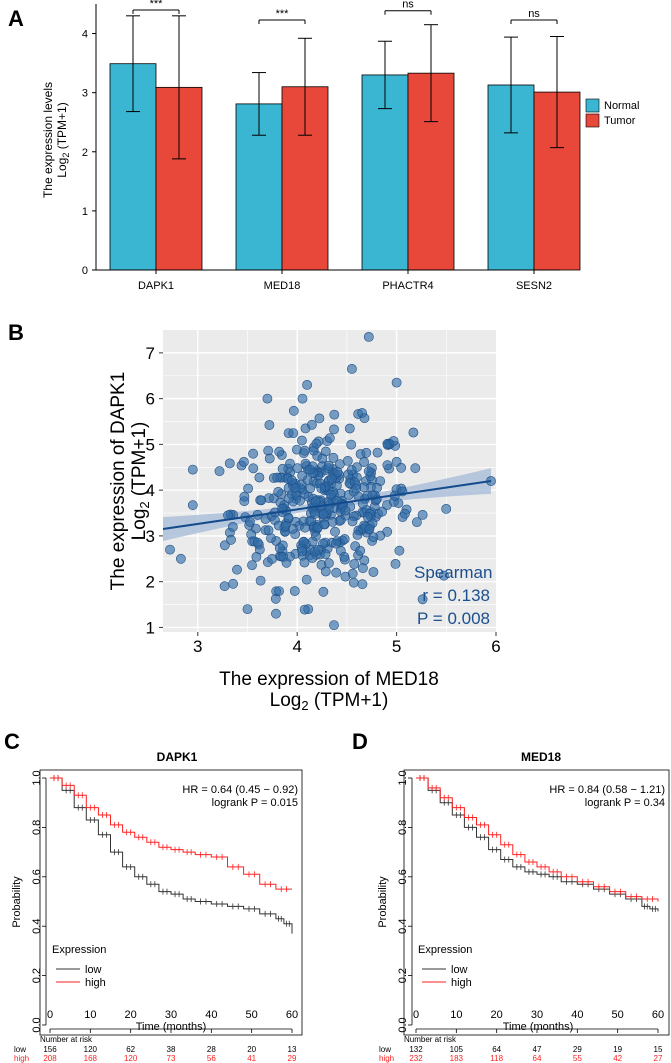 The width and height of the screenshot is (671, 1063). What do you see at coordinates (383, 902) in the screenshot?
I see `d-ylabel: Probability` at bounding box center [383, 902].